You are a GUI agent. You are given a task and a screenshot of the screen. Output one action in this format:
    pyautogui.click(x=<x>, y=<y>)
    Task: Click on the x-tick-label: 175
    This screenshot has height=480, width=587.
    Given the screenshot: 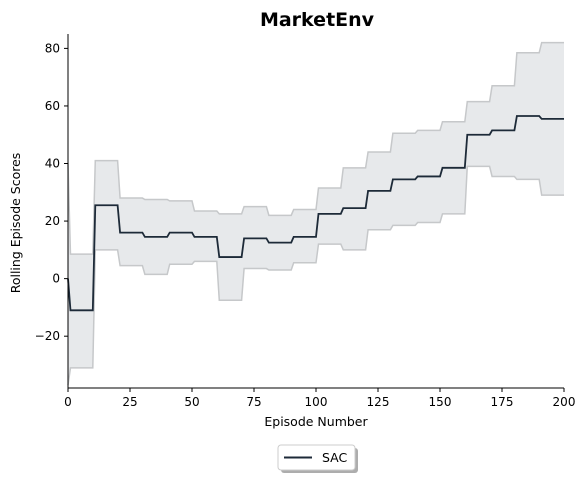 What is the action you would take?
    pyautogui.click(x=502, y=402)
    